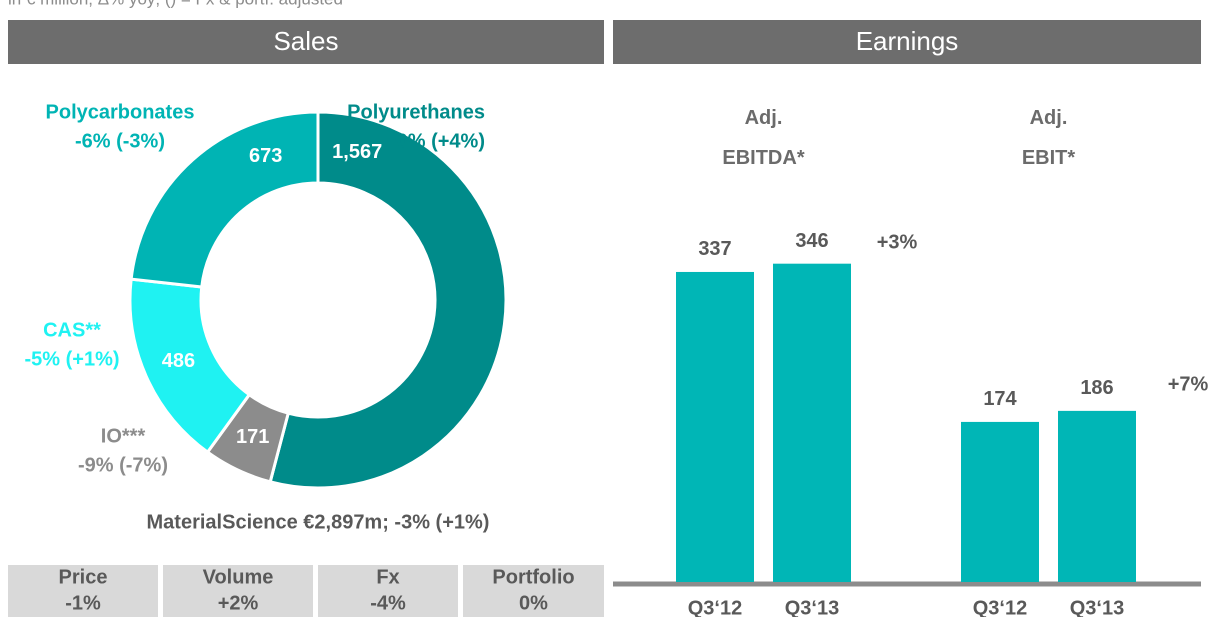  Describe the element at coordinates (1096, 388) in the screenshot. I see `value-label: 186` at that location.